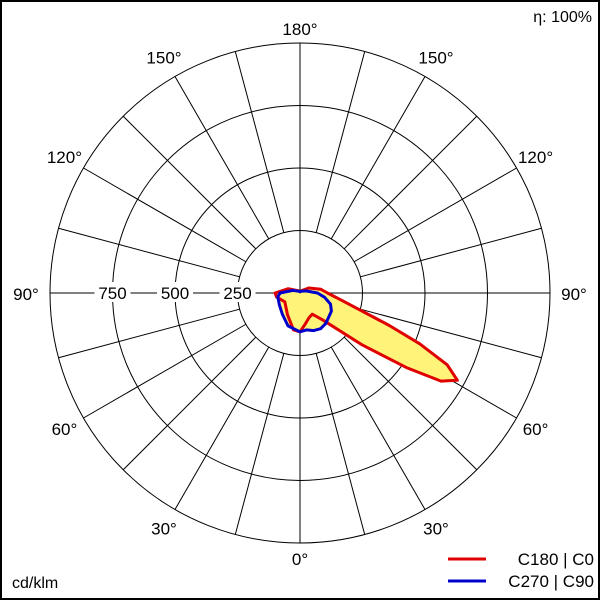 The width and height of the screenshot is (600, 600). I want to click on angle-label-120-right: 120°, so click(535, 157).